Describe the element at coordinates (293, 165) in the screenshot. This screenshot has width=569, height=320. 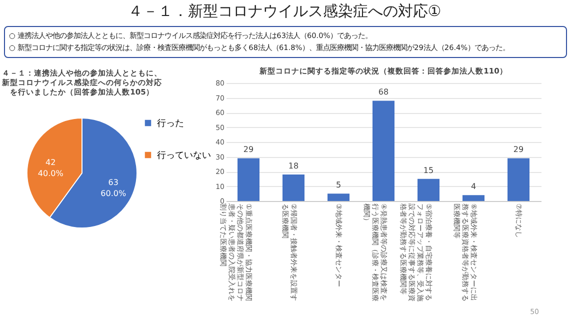
I see `data-label: 18` at that location.